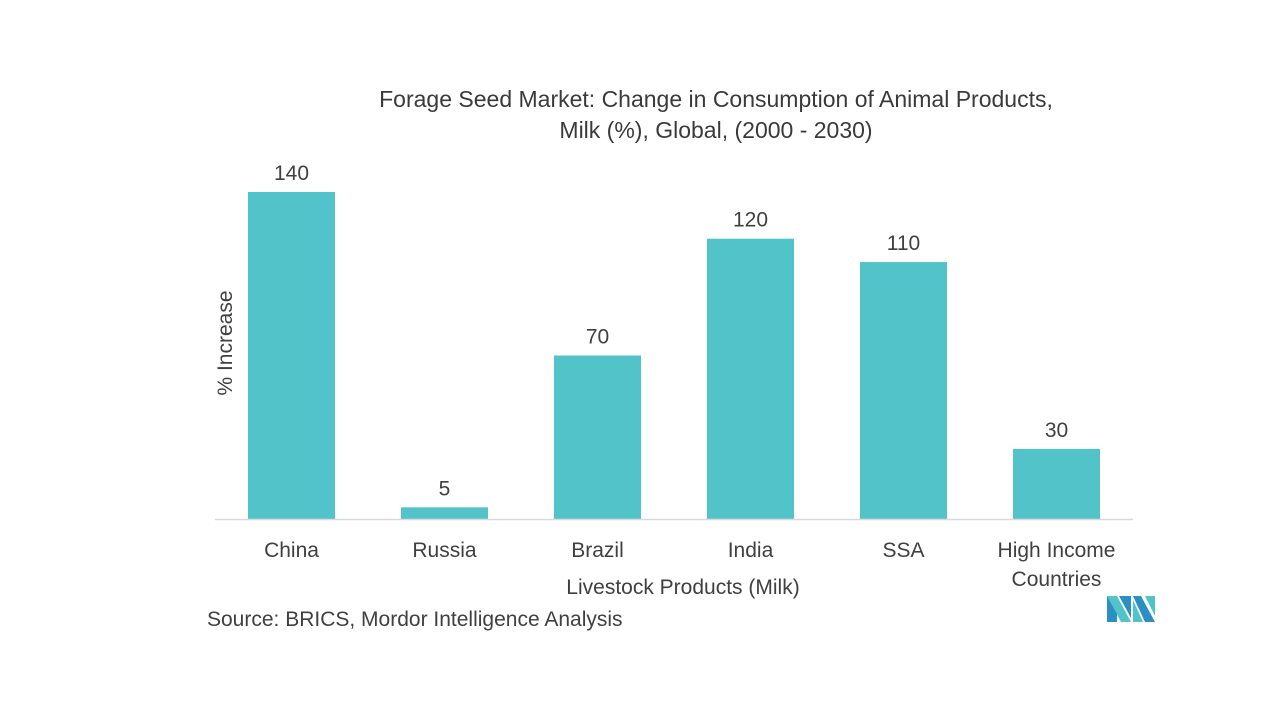 This screenshot has width=1280, height=720. Describe the element at coordinates (1057, 579) in the screenshot. I see `x-tick-label: Countries` at that location.